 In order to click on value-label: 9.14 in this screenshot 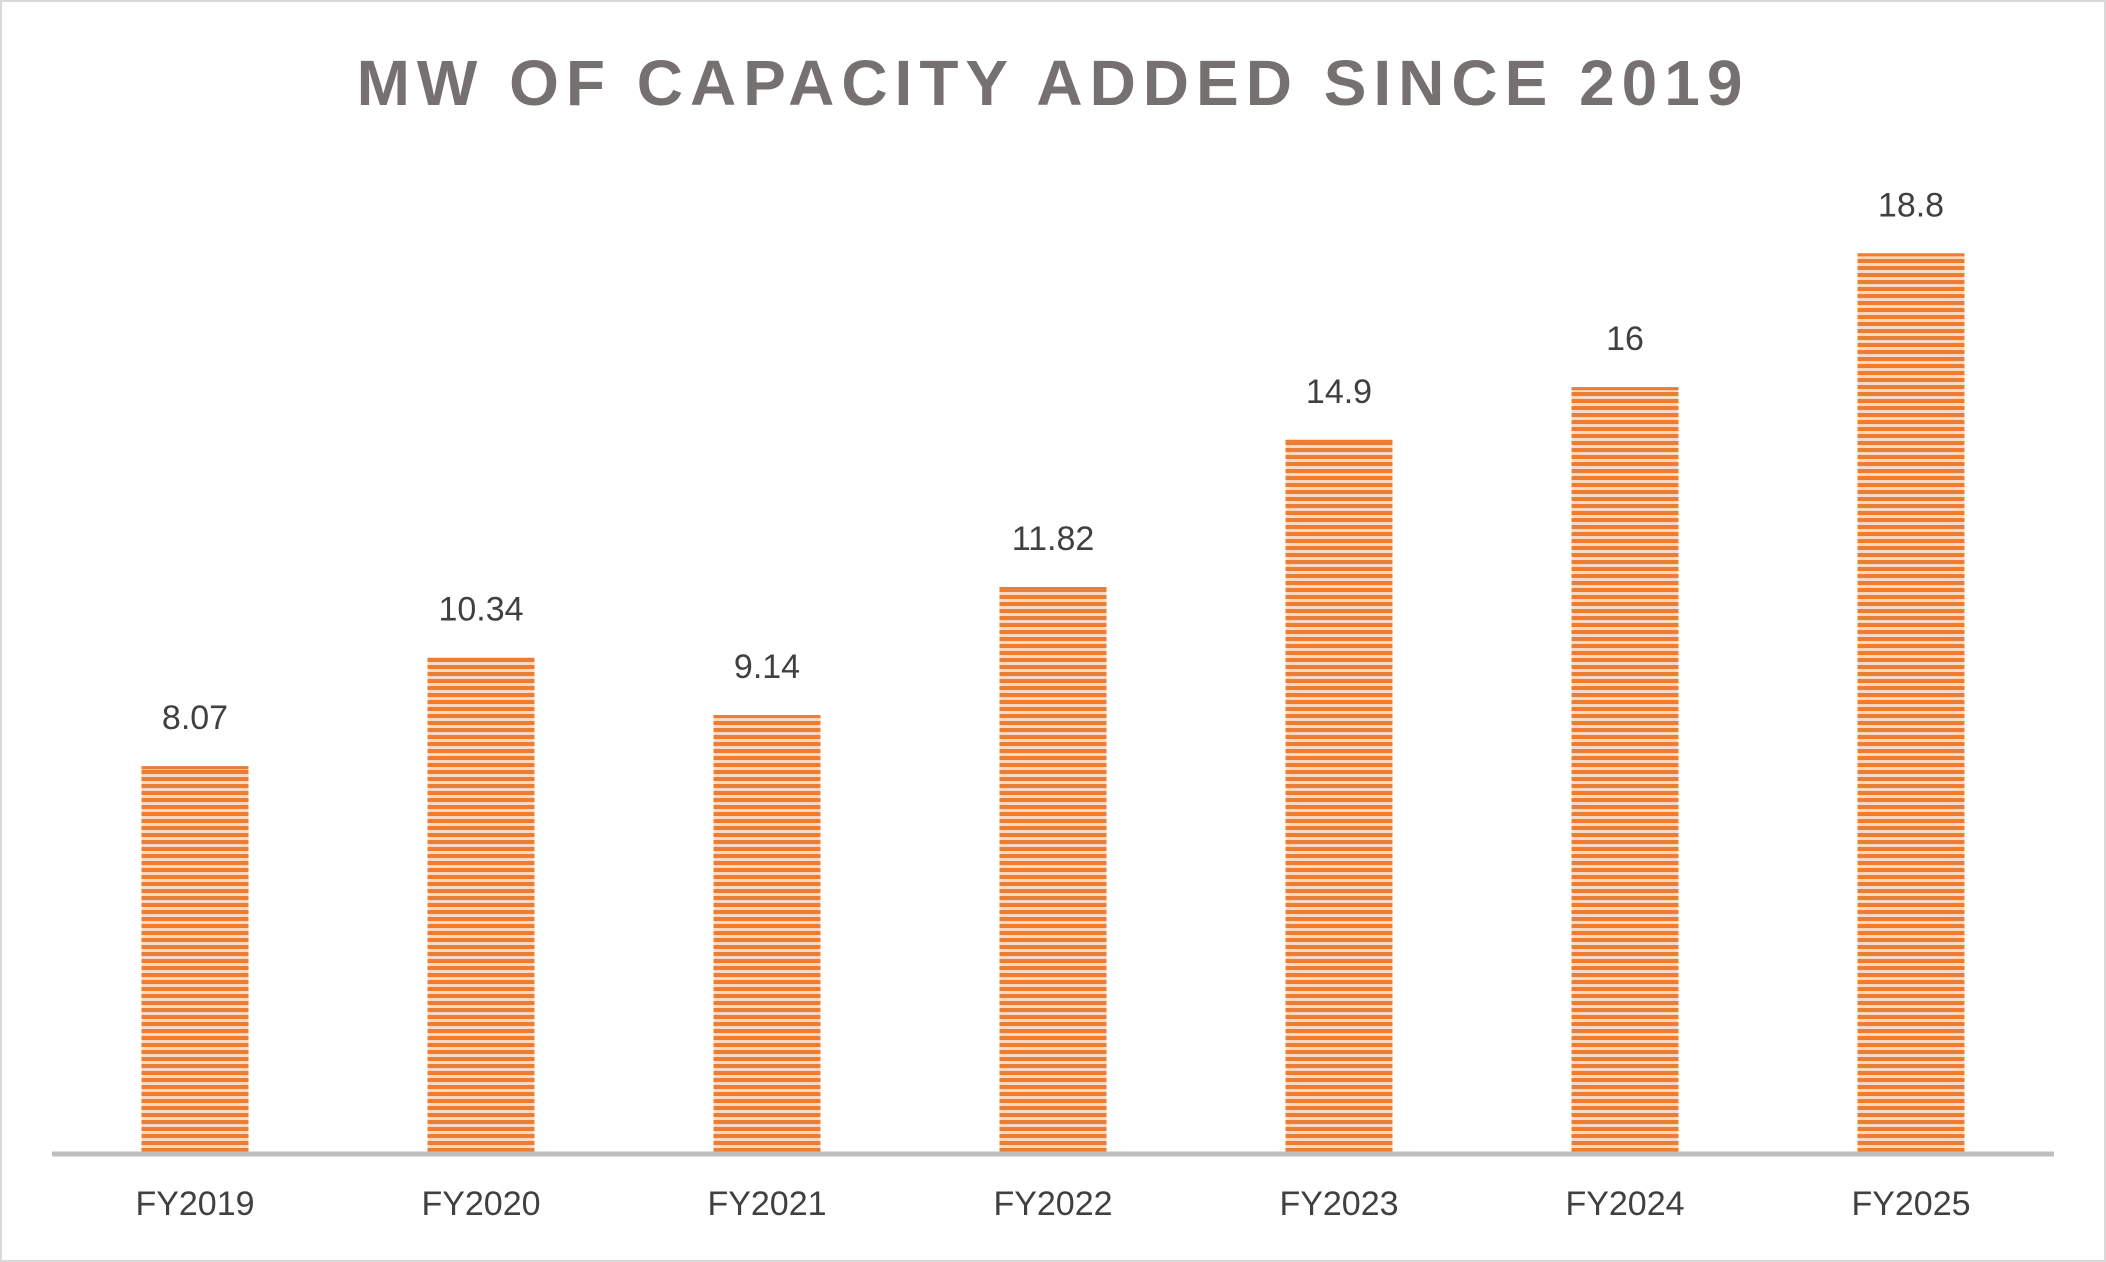, I will do `click(767, 667)`.